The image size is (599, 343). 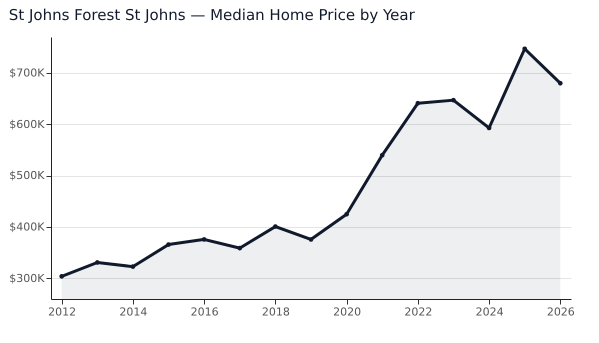 What do you see at coordinates (27, 278) in the screenshot?
I see `y-tick-label: $300K` at bounding box center [27, 278].